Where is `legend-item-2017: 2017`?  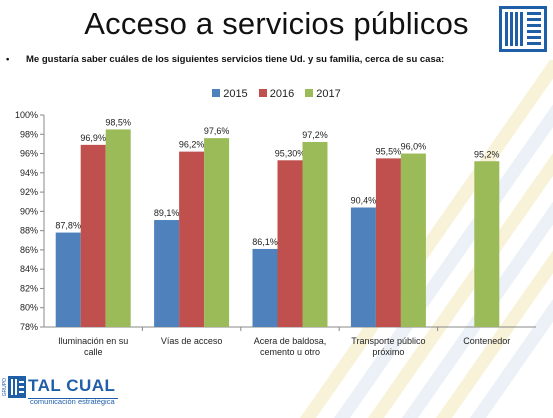
legend-item-2017: 2017 is located at coordinates (323, 94).